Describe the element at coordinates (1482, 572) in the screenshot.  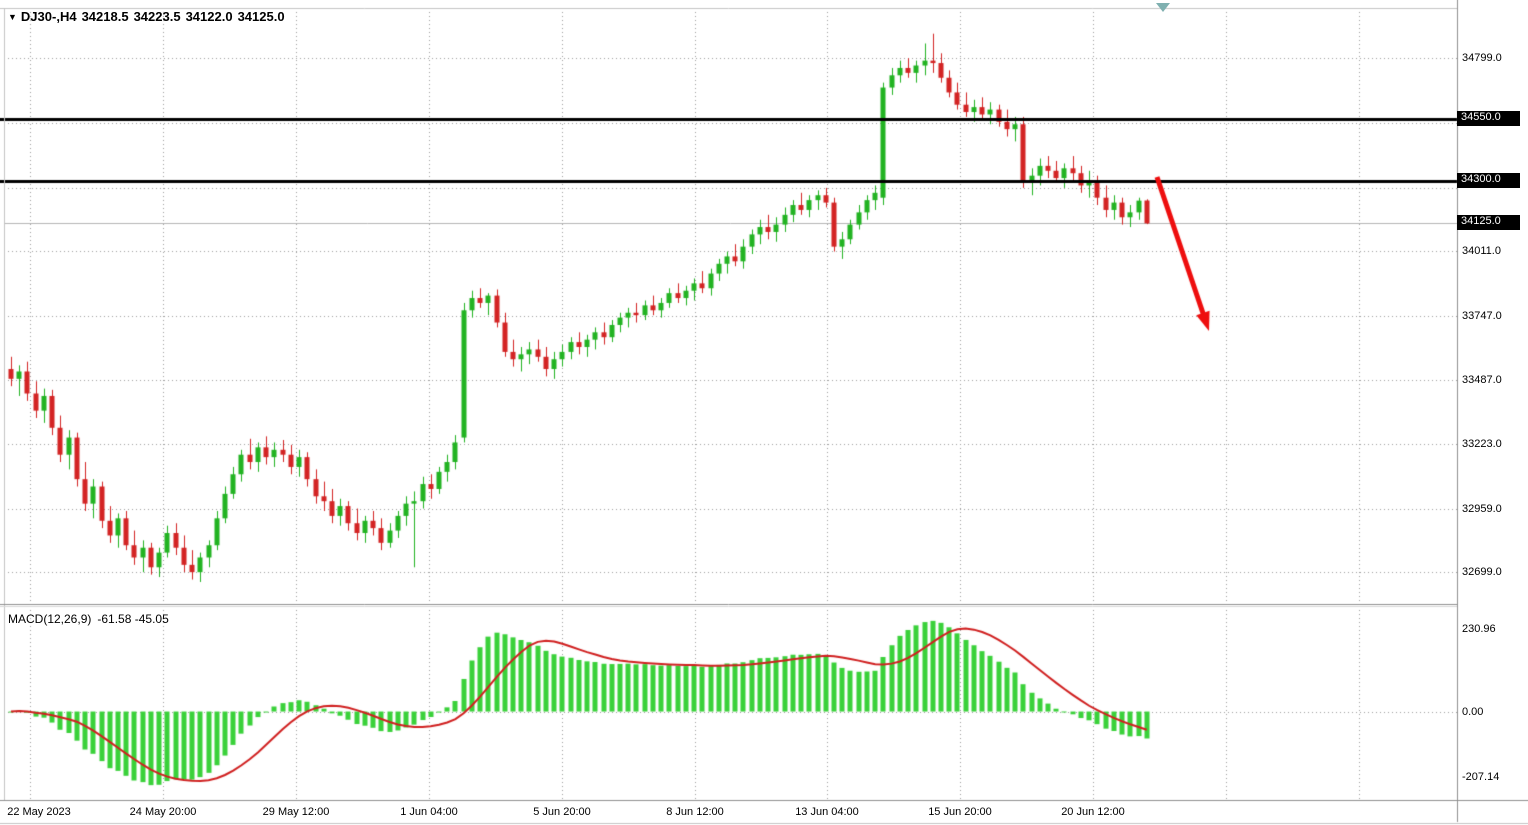
I see `y-axis-label: 32699.0` at that location.